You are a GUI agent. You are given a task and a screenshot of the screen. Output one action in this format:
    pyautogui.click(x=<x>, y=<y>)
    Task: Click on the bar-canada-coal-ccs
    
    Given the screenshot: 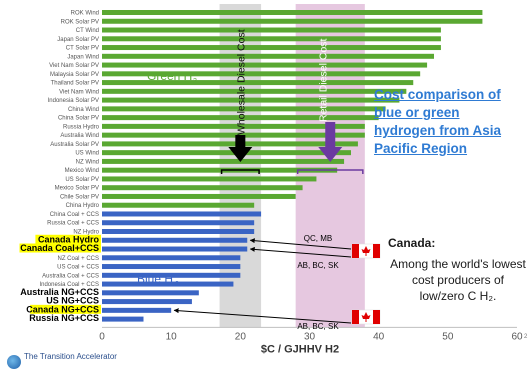 What is the action you would take?
    pyautogui.click(x=175, y=249)
    